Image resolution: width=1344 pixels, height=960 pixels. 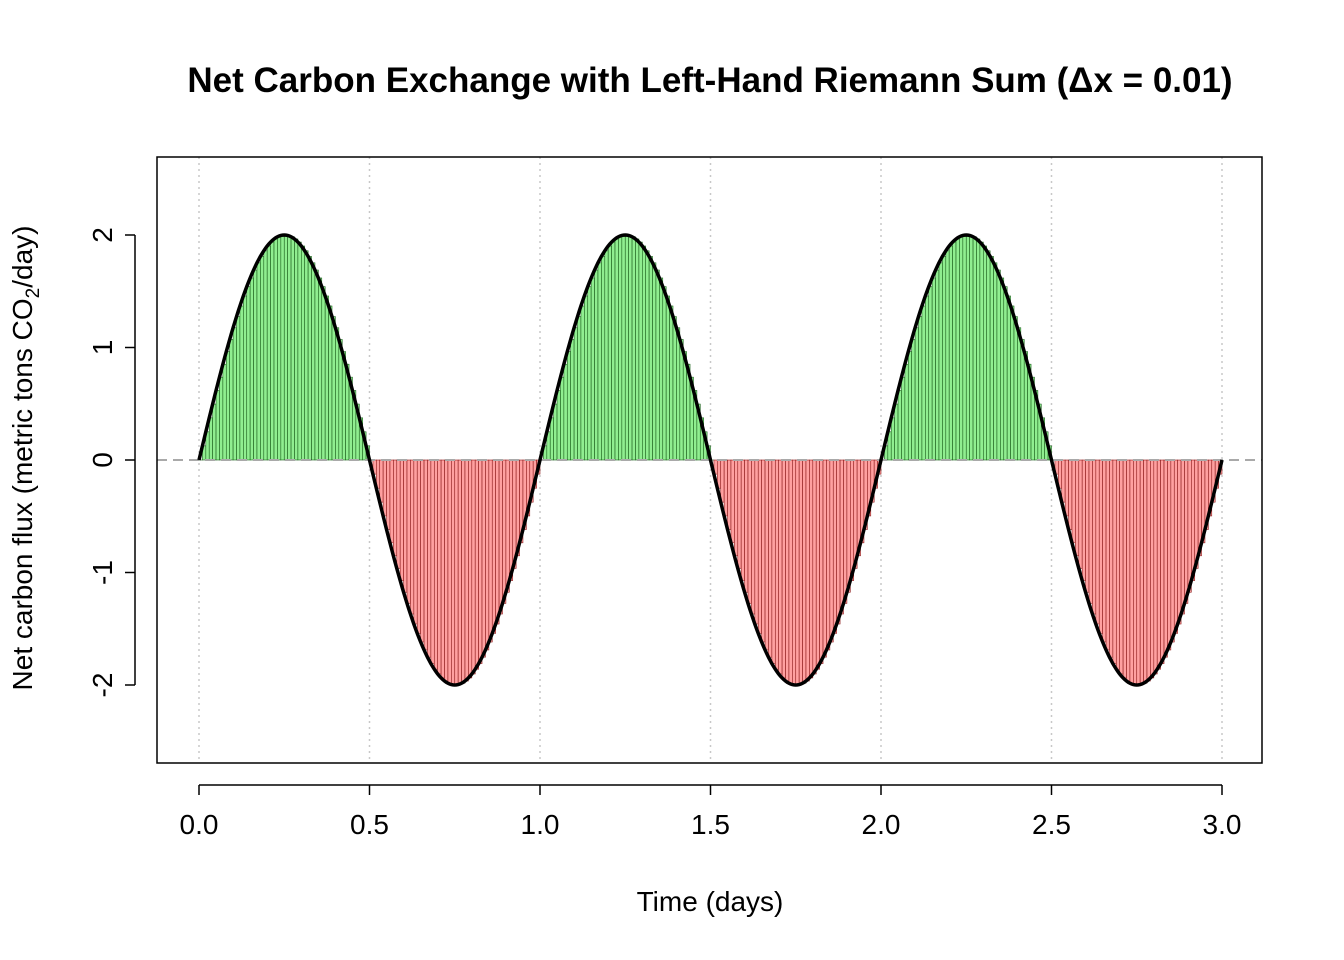 I want to click on y-axis-label-unit: /day), so click(x=22, y=257).